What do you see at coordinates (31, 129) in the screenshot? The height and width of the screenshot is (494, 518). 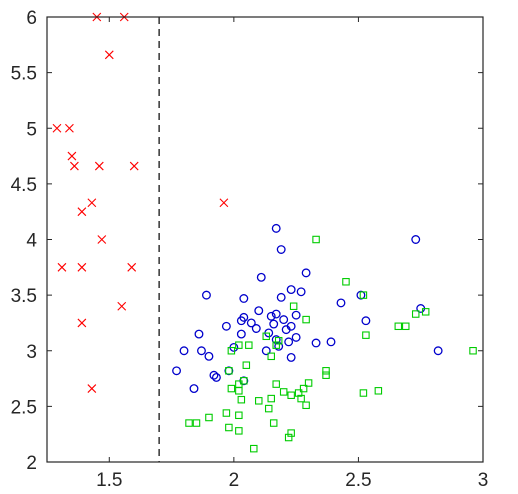 I see `y-tick-label: 5` at bounding box center [31, 129].